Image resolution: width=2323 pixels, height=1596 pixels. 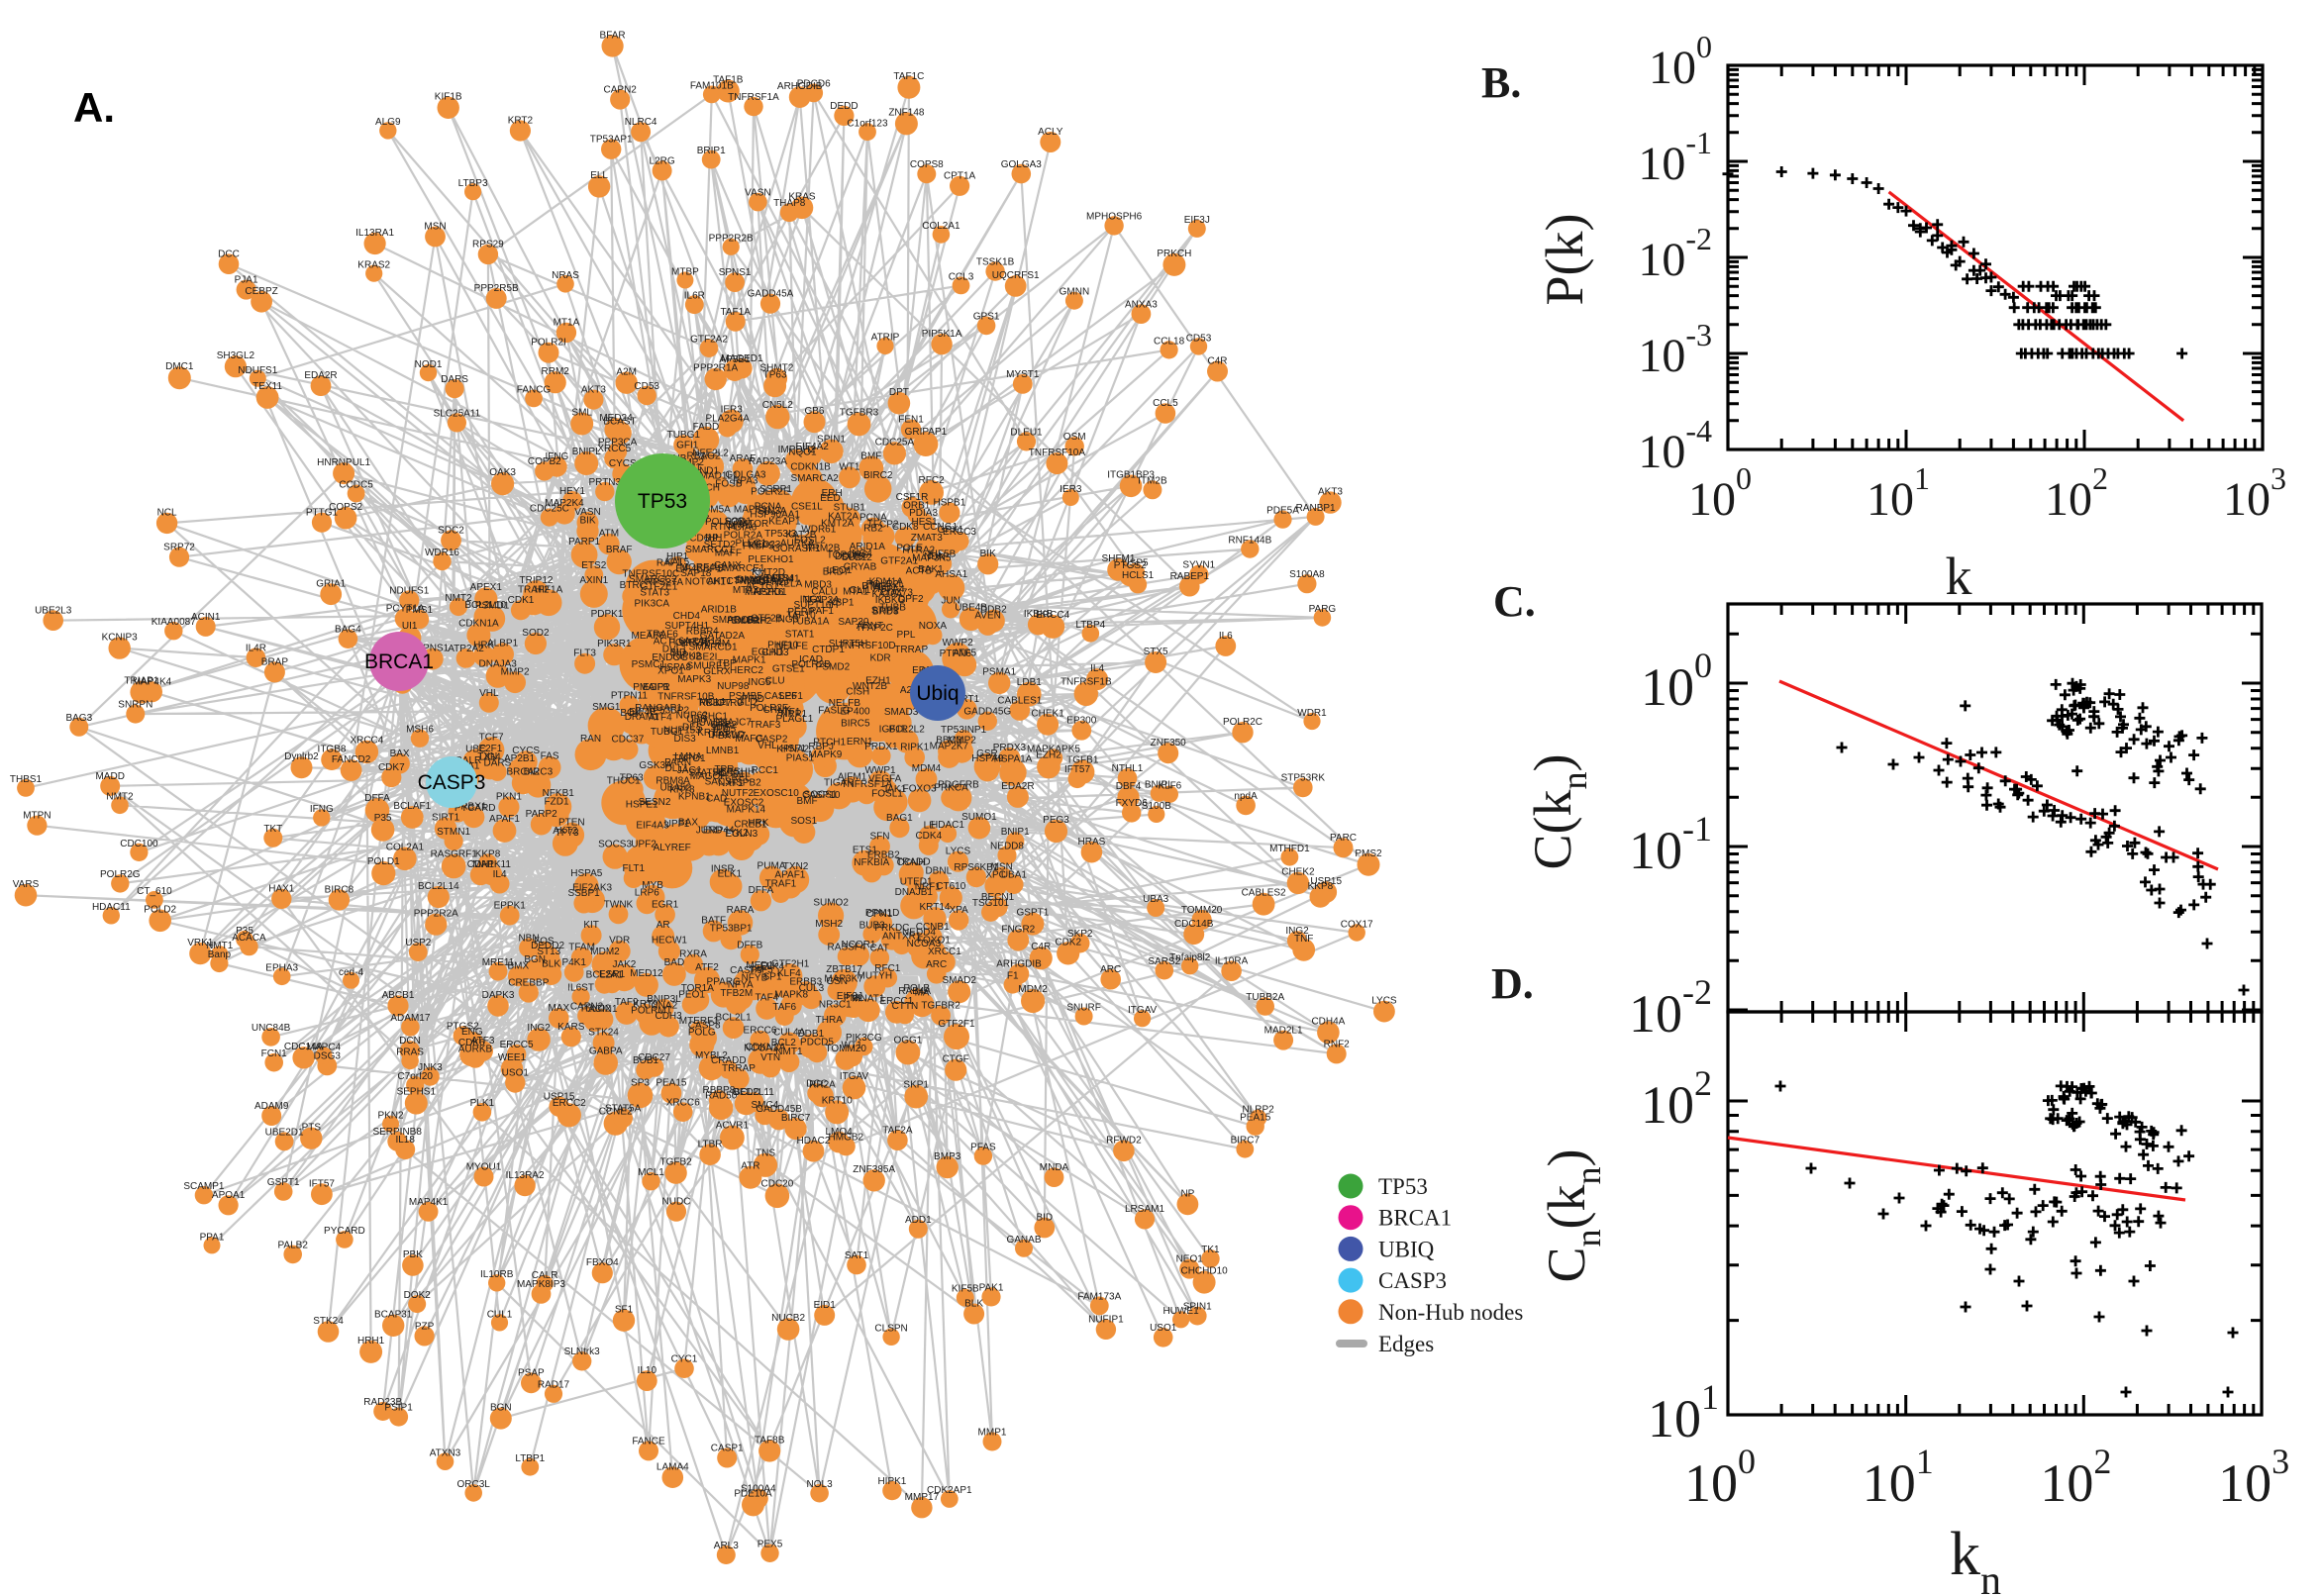 What do you see at coordinates (789, 712) in the screenshot?
I see `svg-text: ATF1` at bounding box center [789, 712].